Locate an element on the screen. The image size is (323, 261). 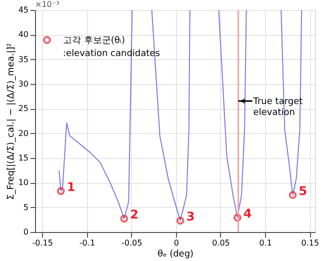
x-axis-title: θₑ (deg) is located at coordinates (175, 255).